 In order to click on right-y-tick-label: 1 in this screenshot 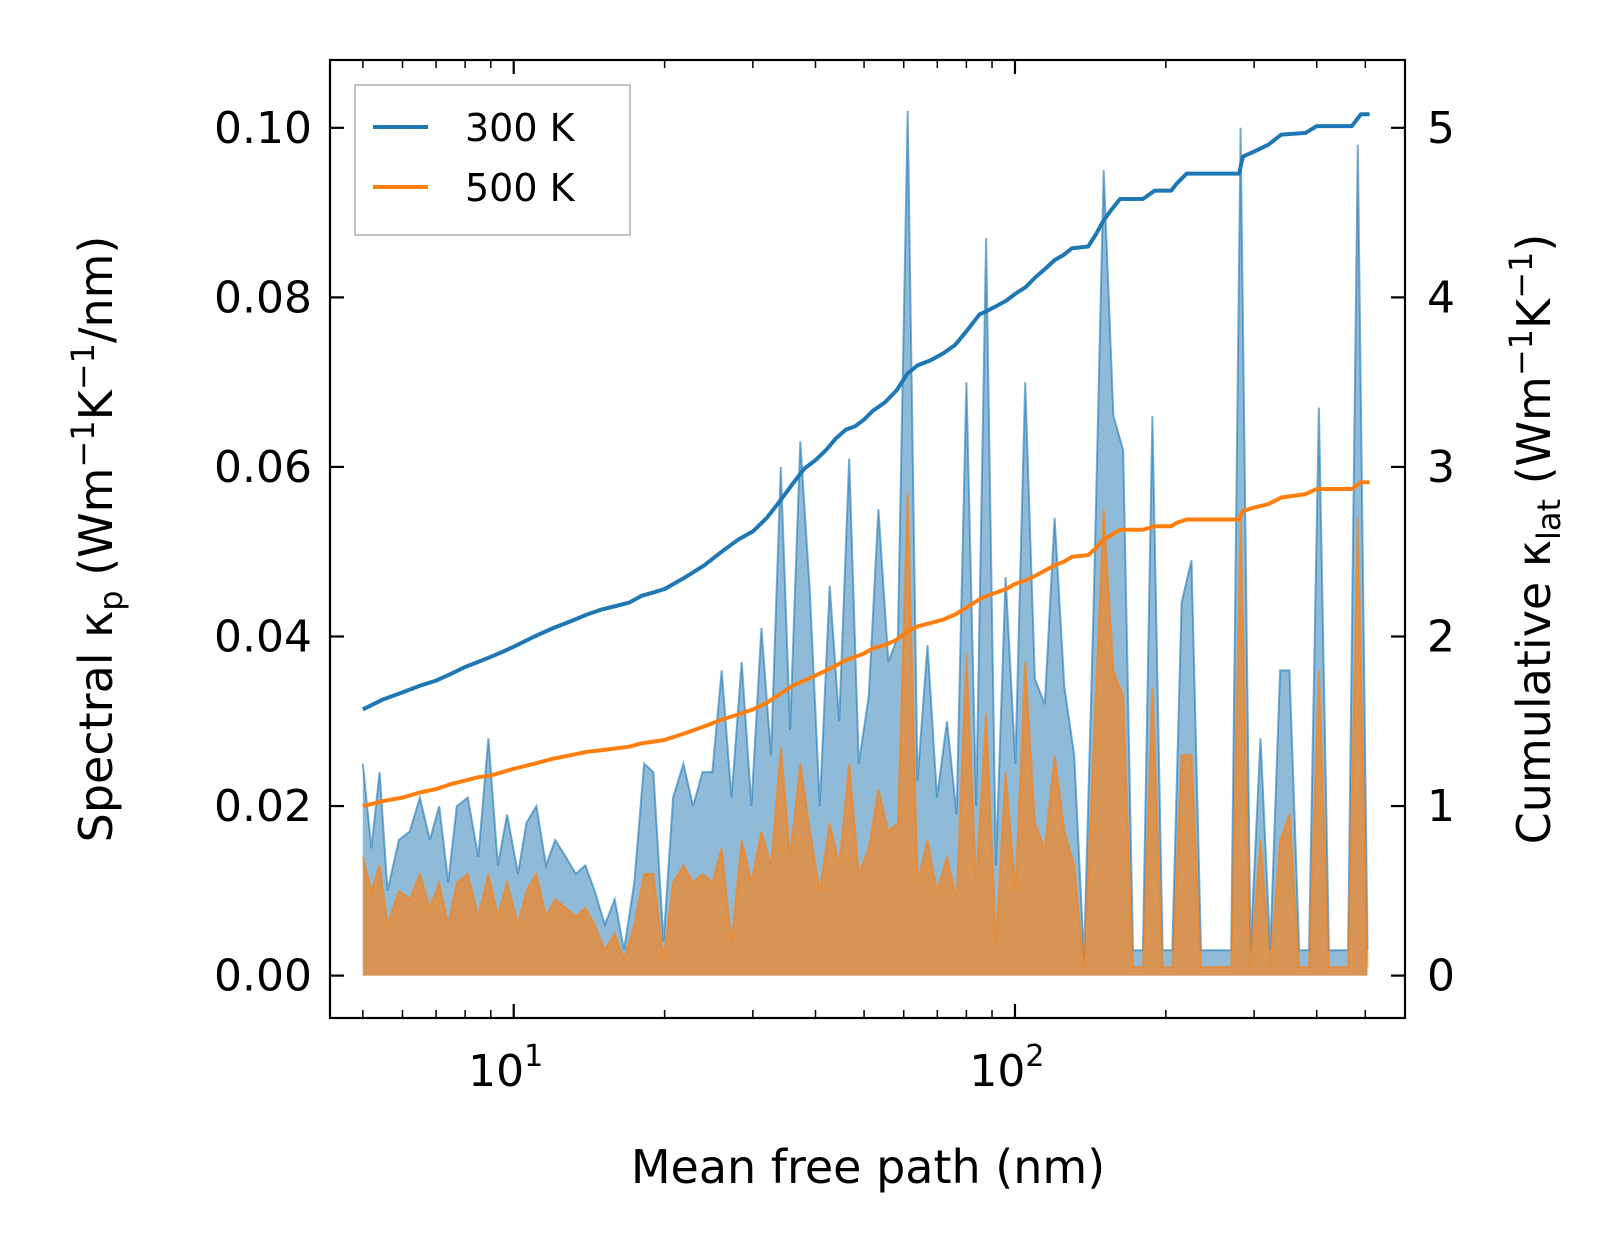, I will do `click(1441, 806)`.